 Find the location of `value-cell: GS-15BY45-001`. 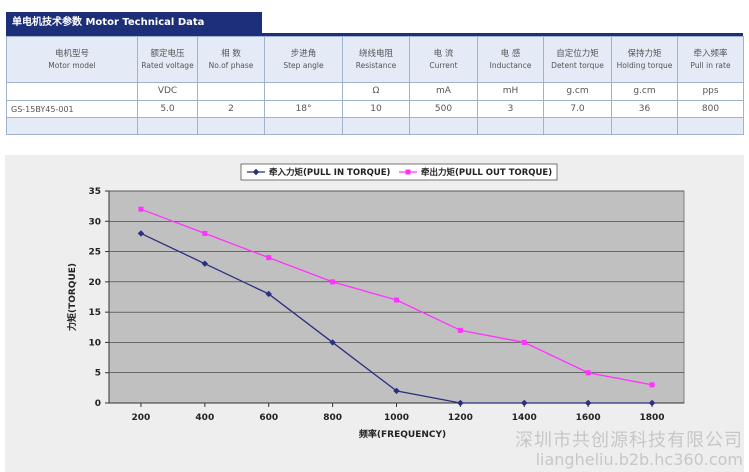

value-cell: GS-15BY45-001 is located at coordinates (72, 109).